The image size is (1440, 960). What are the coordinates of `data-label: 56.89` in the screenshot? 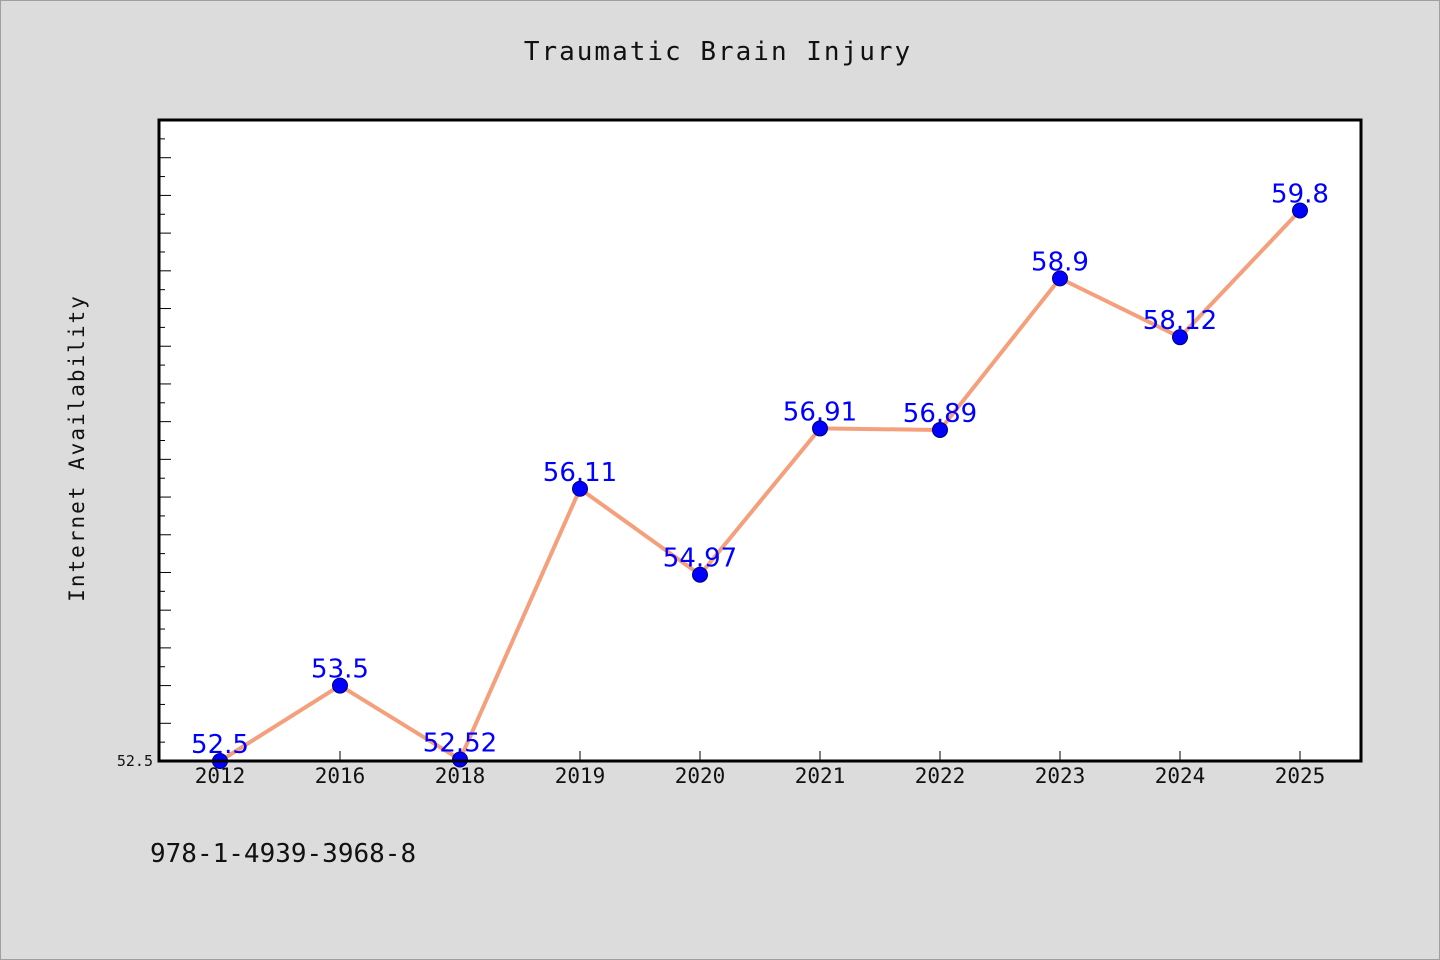 It's located at (940, 414).